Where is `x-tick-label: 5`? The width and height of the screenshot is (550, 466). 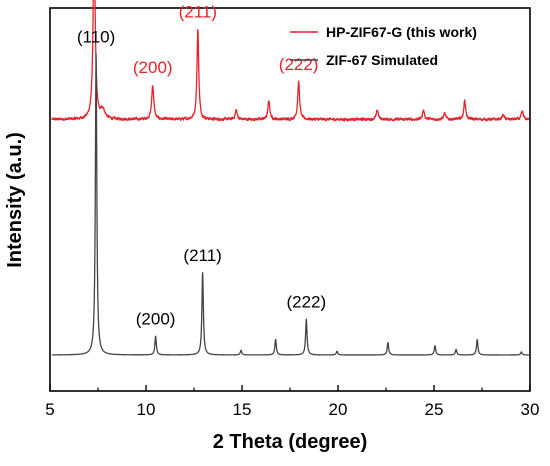 x-tick-label: 5 is located at coordinates (49, 409).